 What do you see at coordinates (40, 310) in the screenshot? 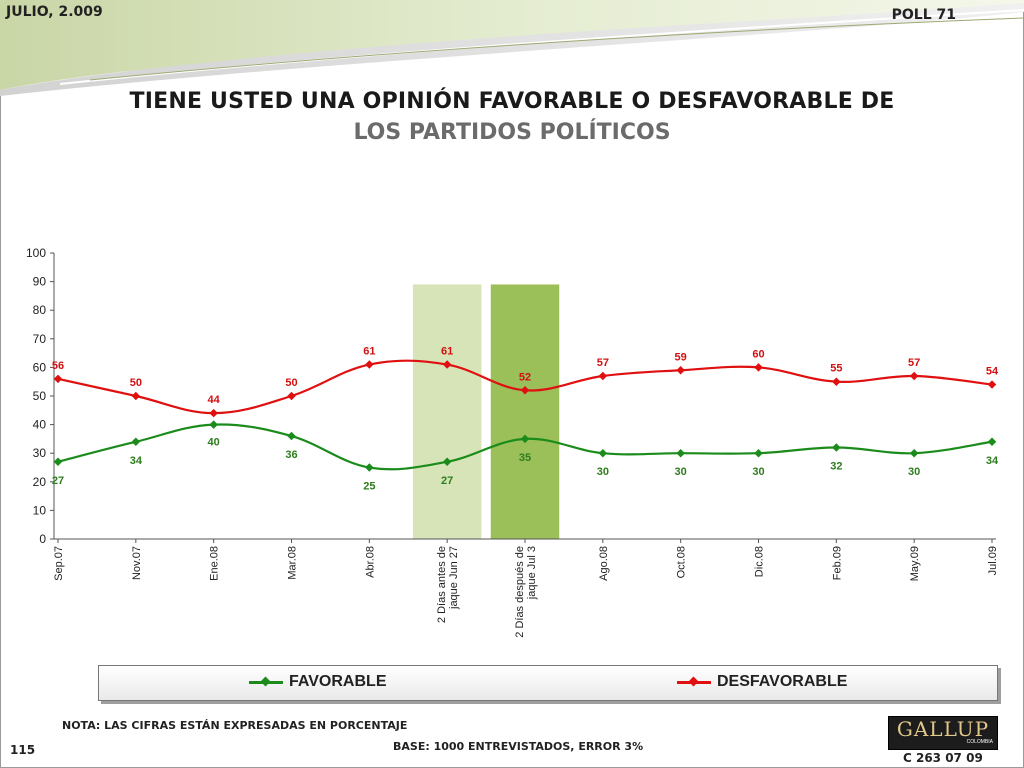
I see `y-tick-label: 80` at bounding box center [40, 310].